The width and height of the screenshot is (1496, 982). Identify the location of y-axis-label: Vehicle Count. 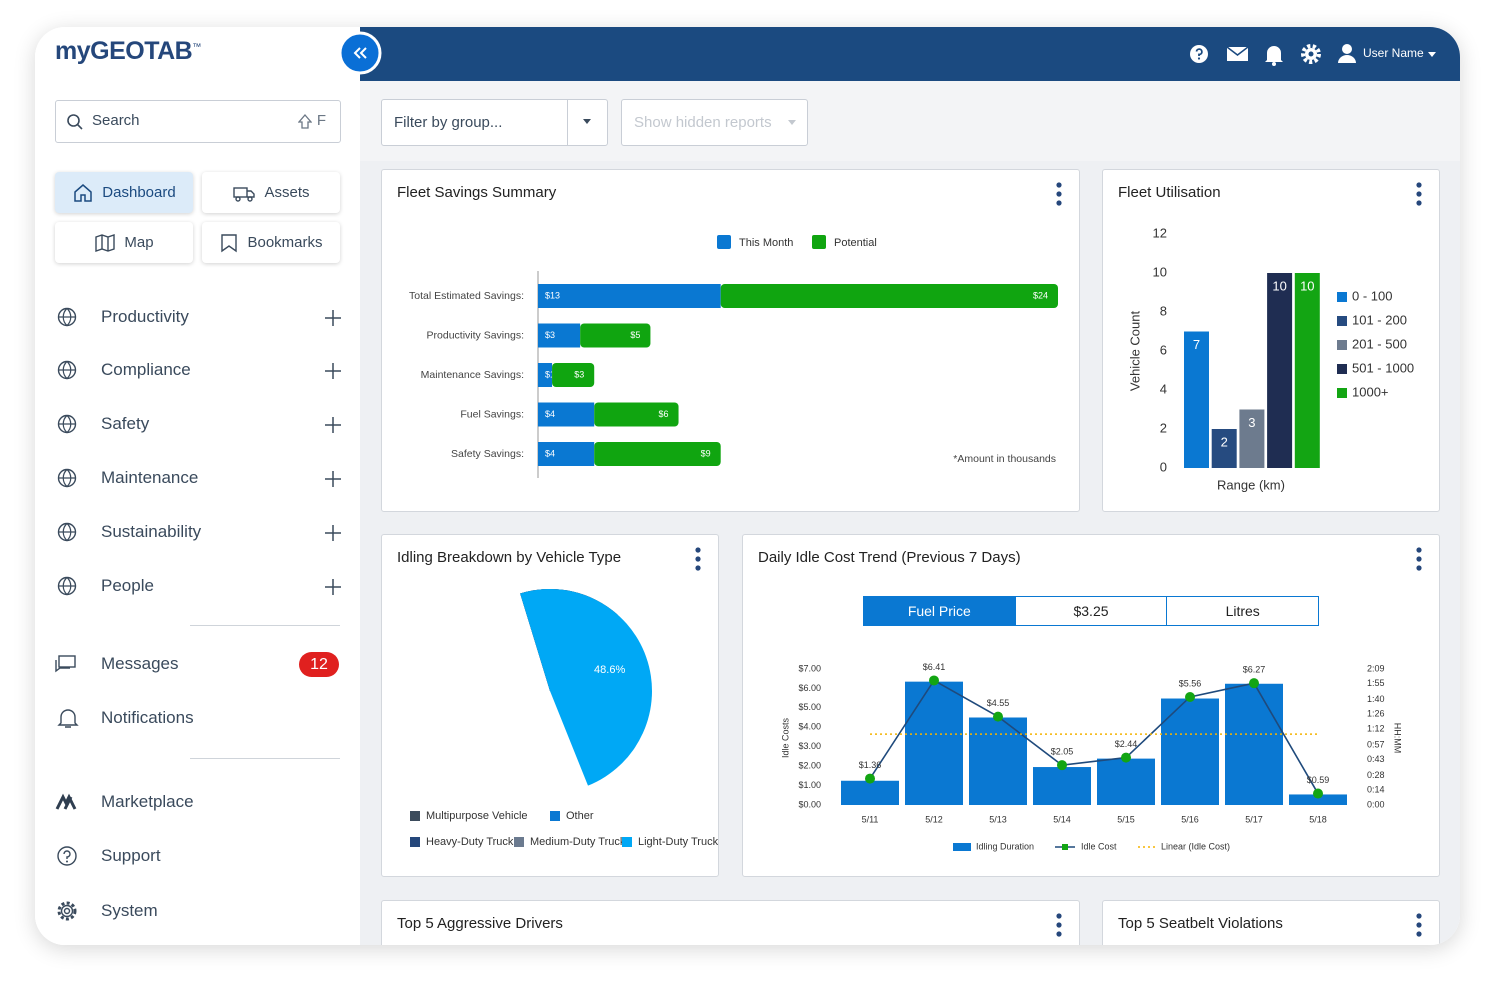
(1134, 351).